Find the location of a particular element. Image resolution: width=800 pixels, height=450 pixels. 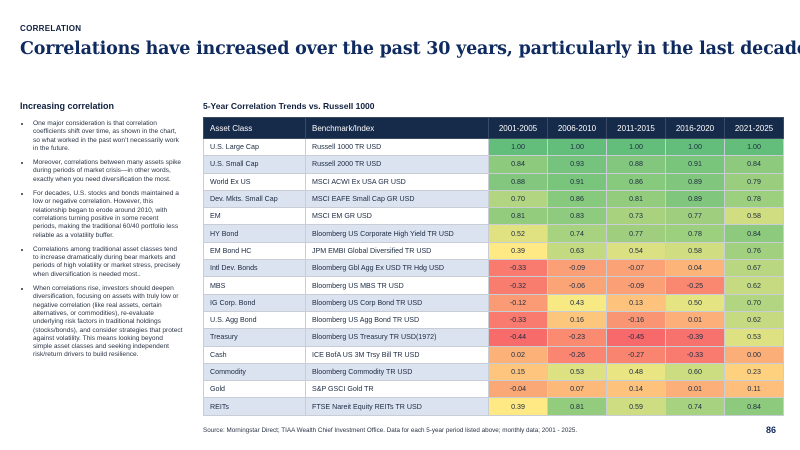

benchmark-cell: MSCI EAFE Small Cap GR USD is located at coordinates (397, 199).